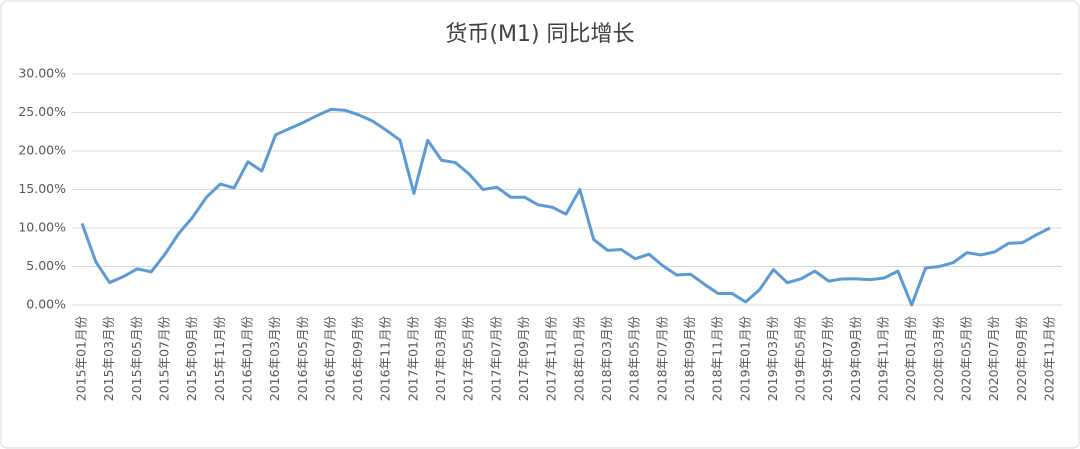 The image size is (1080, 449). I want to click on x-tick-label: 2019年03月份, so click(772, 359).